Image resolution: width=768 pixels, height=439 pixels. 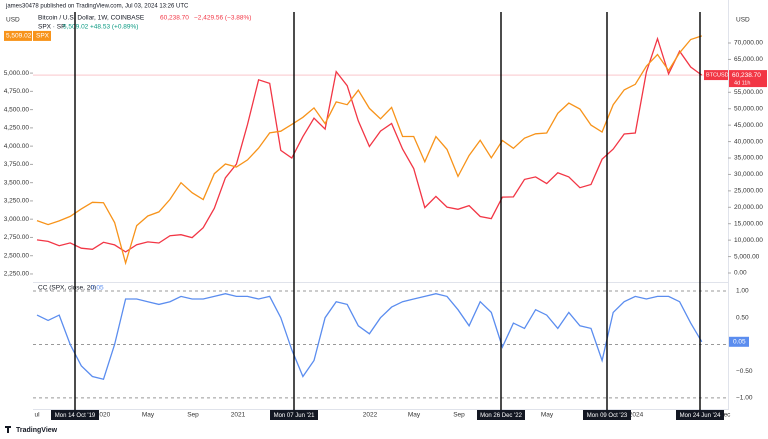 I want to click on brand: TradingView, so click(x=37, y=430).